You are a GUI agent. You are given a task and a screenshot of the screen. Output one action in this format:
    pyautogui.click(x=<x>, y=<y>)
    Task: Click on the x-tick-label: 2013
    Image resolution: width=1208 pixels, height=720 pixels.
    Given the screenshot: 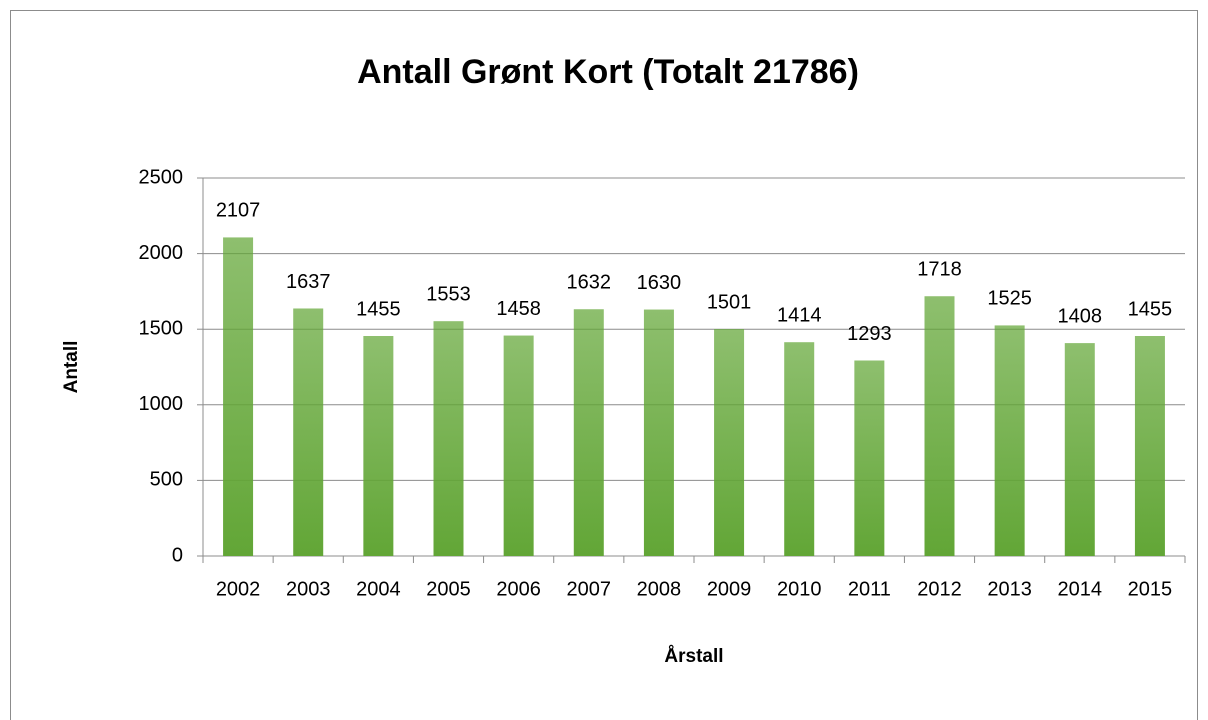 What is the action you would take?
    pyautogui.click(x=1009, y=589)
    